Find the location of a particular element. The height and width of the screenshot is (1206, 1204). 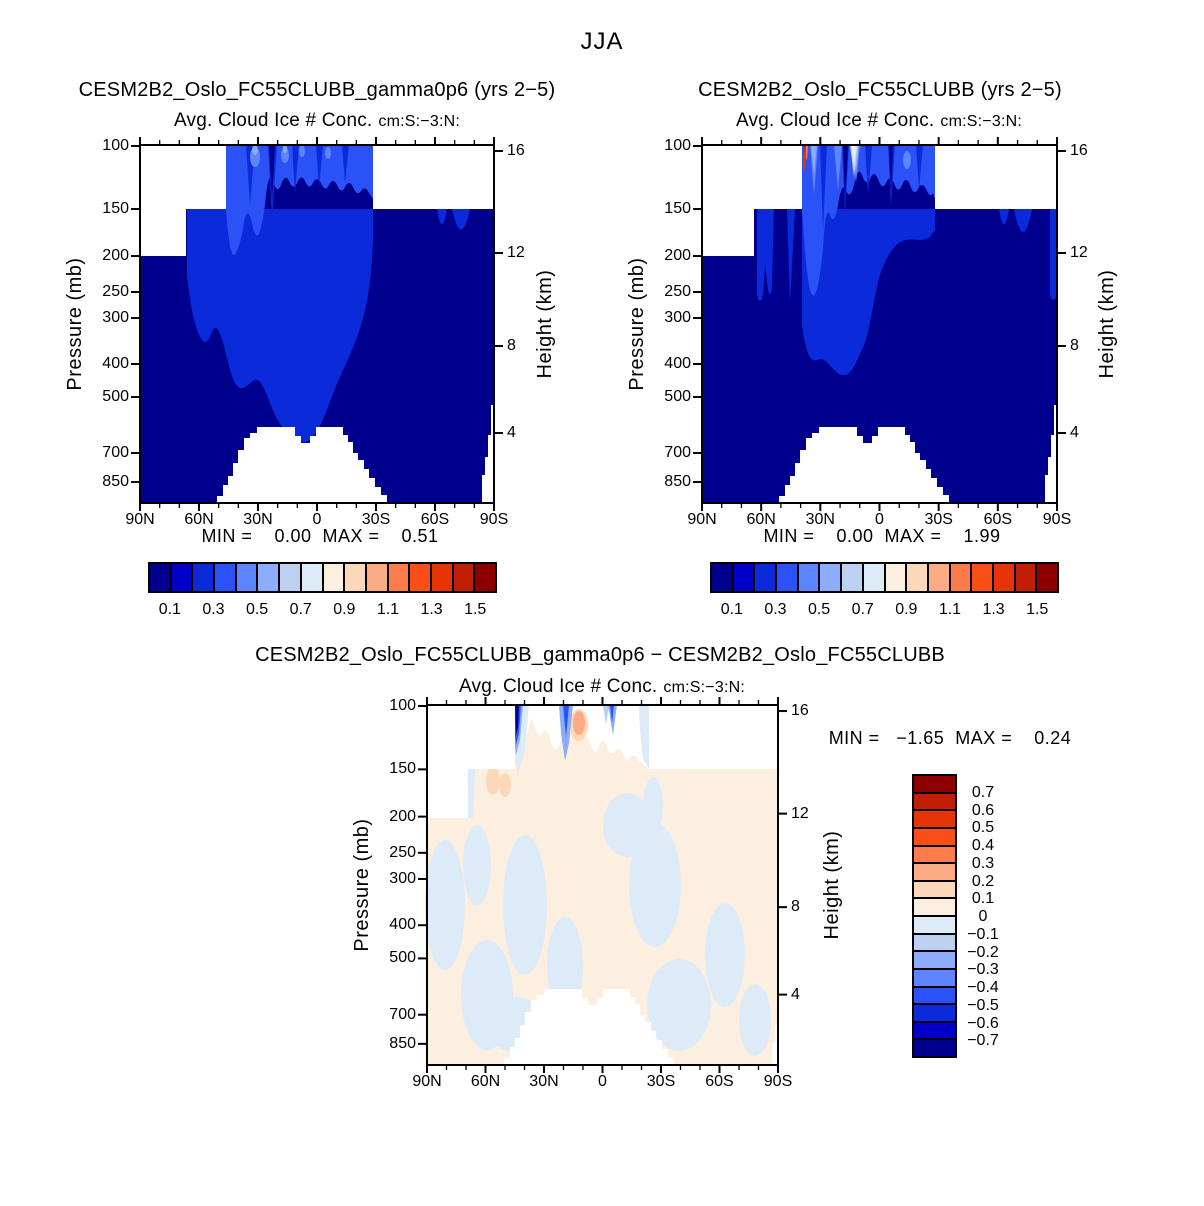

terrain-mask is located at coordinates (302, 465).